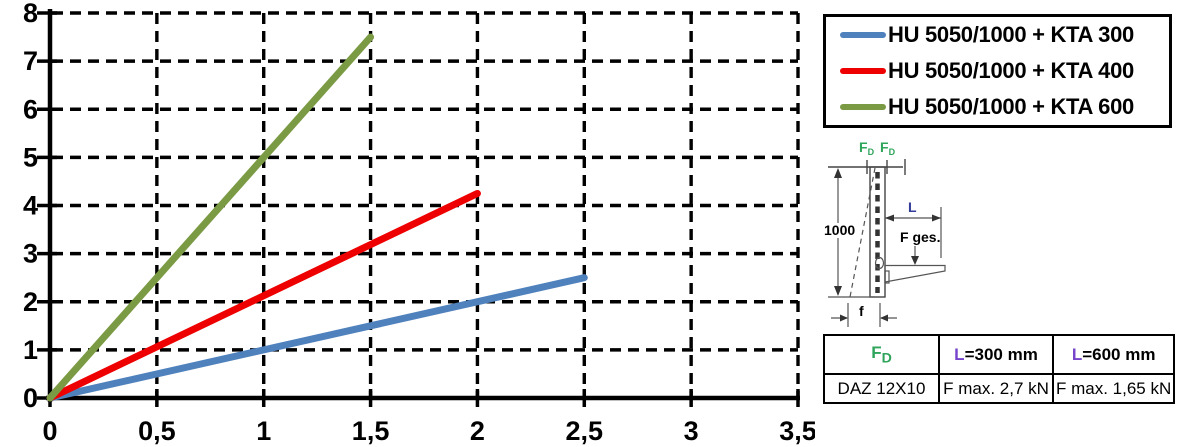  What do you see at coordinates (881, 354) in the screenshot?
I see `header-cell-fd: FD` at bounding box center [881, 354].